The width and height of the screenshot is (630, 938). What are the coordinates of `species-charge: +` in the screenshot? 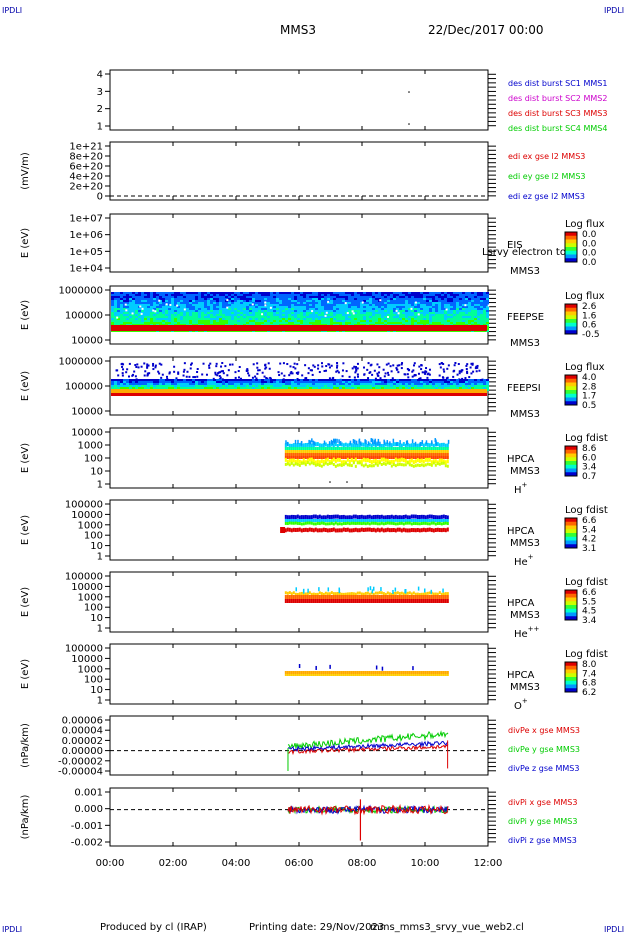 It's located at (525, 701).